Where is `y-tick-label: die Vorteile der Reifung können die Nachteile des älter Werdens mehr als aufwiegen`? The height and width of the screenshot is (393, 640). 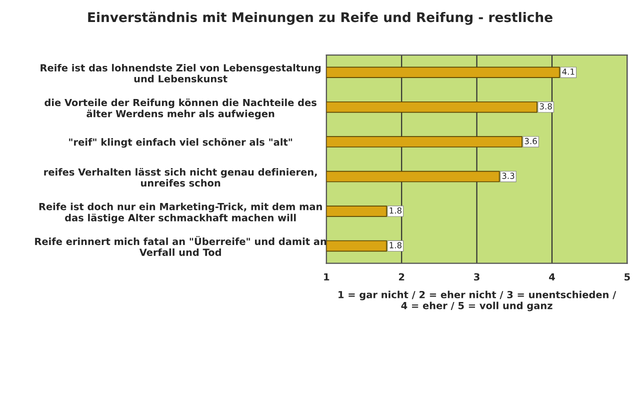 y-tick-label: die Vorteile der Reifung können die Nachteile des älter Werdens mehr als aufwiegen is located at coordinates (180, 109).